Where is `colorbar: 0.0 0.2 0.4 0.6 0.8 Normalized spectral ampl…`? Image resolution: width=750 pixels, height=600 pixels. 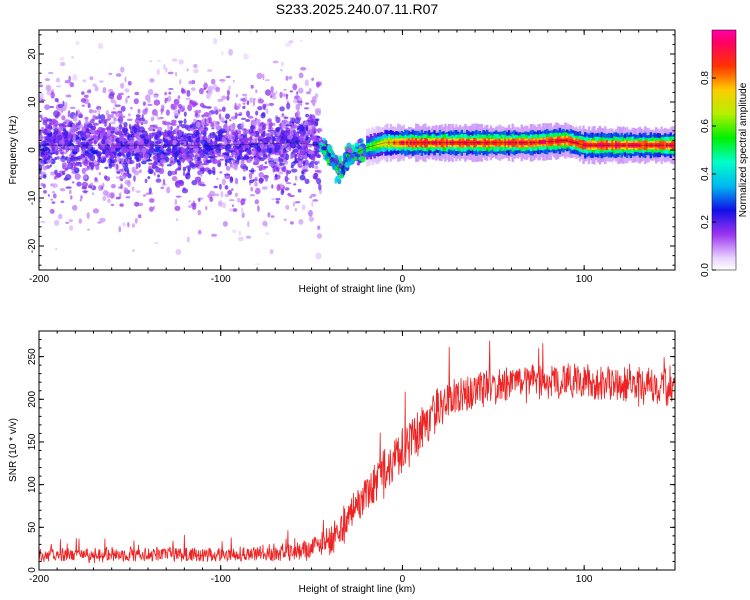
colorbar: 0.0 0.2 0.4 0.6 0.8 Normalized spectral ampl… is located at coordinates (724, 153).